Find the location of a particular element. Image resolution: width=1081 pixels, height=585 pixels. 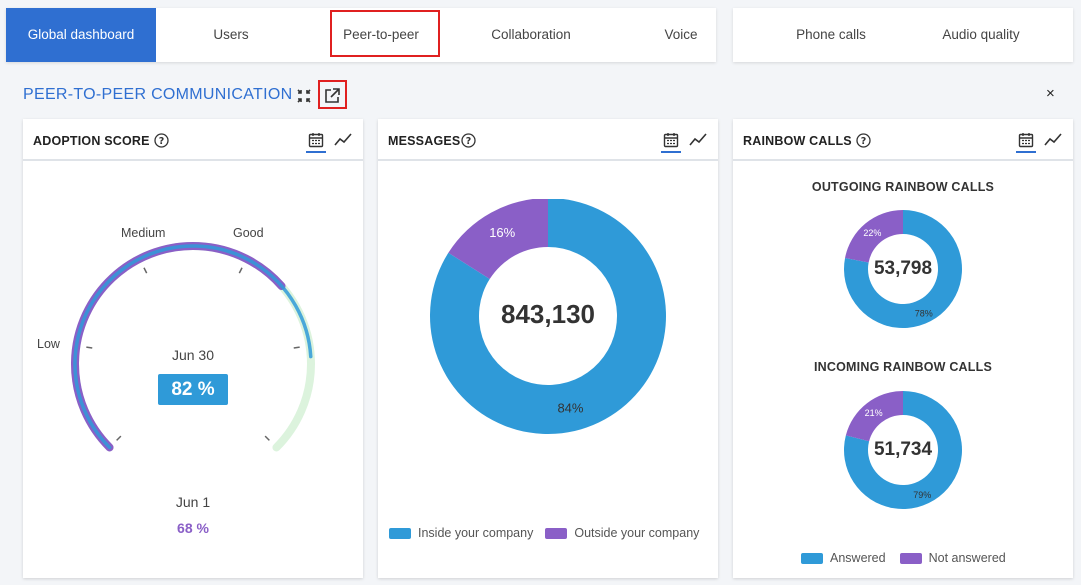

incoming-calls-donut: 79% 21% 51,734 is located at coordinates (903, 450).